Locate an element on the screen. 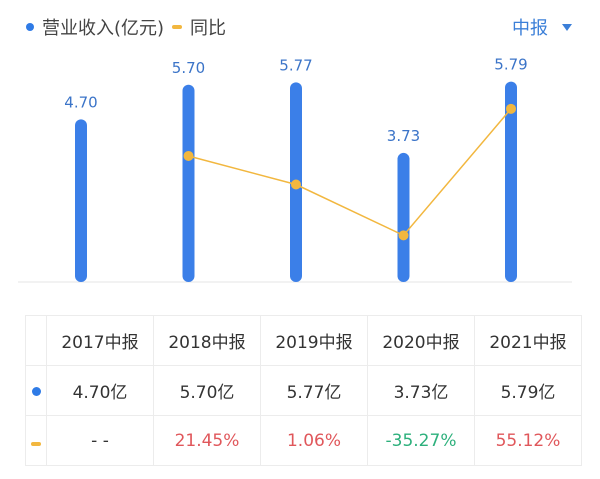  bar-value-label: 4.70 is located at coordinates (80, 102).